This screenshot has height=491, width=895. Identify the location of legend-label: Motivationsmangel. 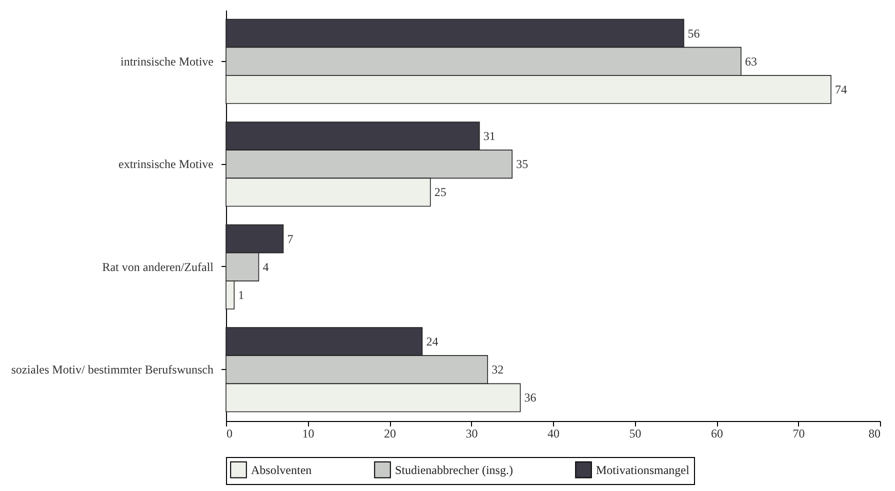
(643, 469).